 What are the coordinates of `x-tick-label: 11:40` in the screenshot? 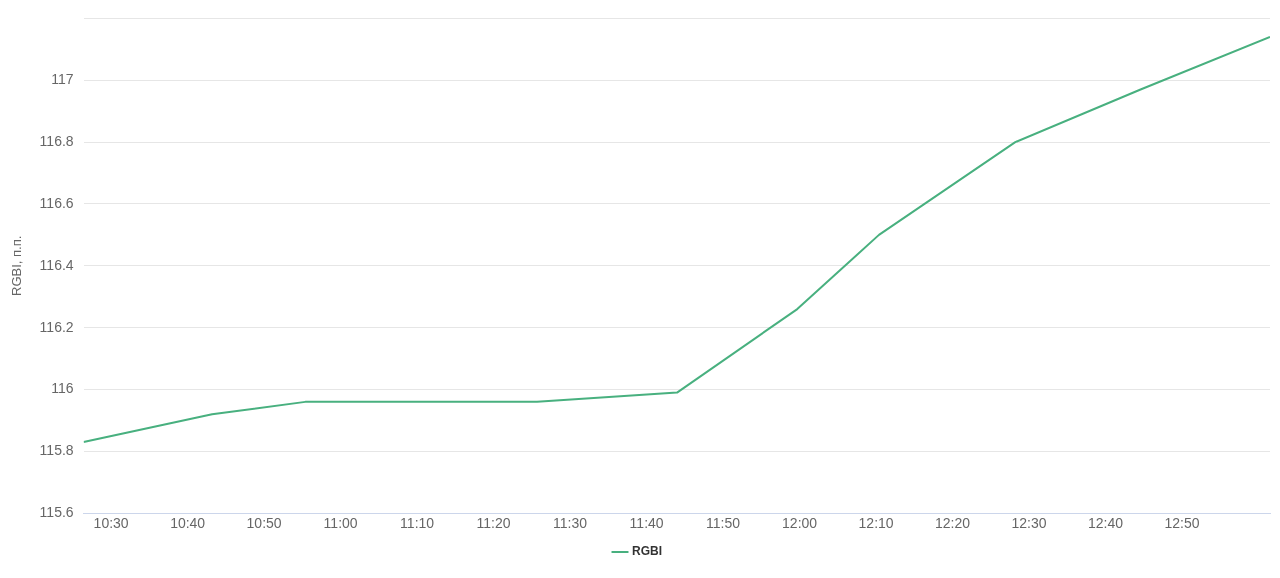 It's located at (646, 523).